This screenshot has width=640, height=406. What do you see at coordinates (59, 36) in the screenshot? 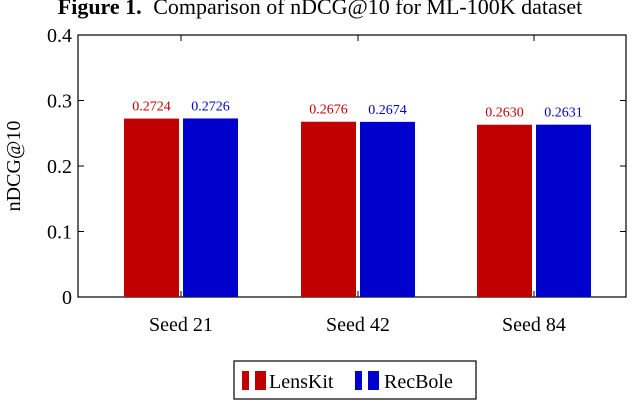
I see `y-tick-label: 0.4` at bounding box center [59, 36].